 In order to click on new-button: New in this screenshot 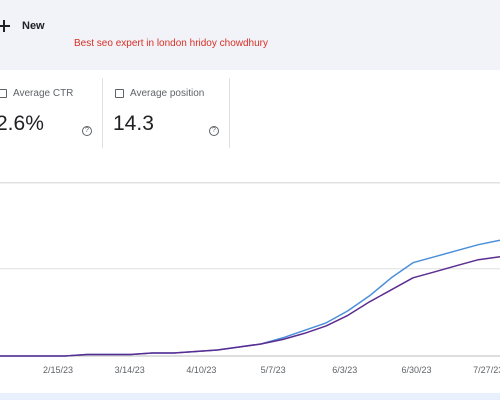, I will do `click(22, 26)`.